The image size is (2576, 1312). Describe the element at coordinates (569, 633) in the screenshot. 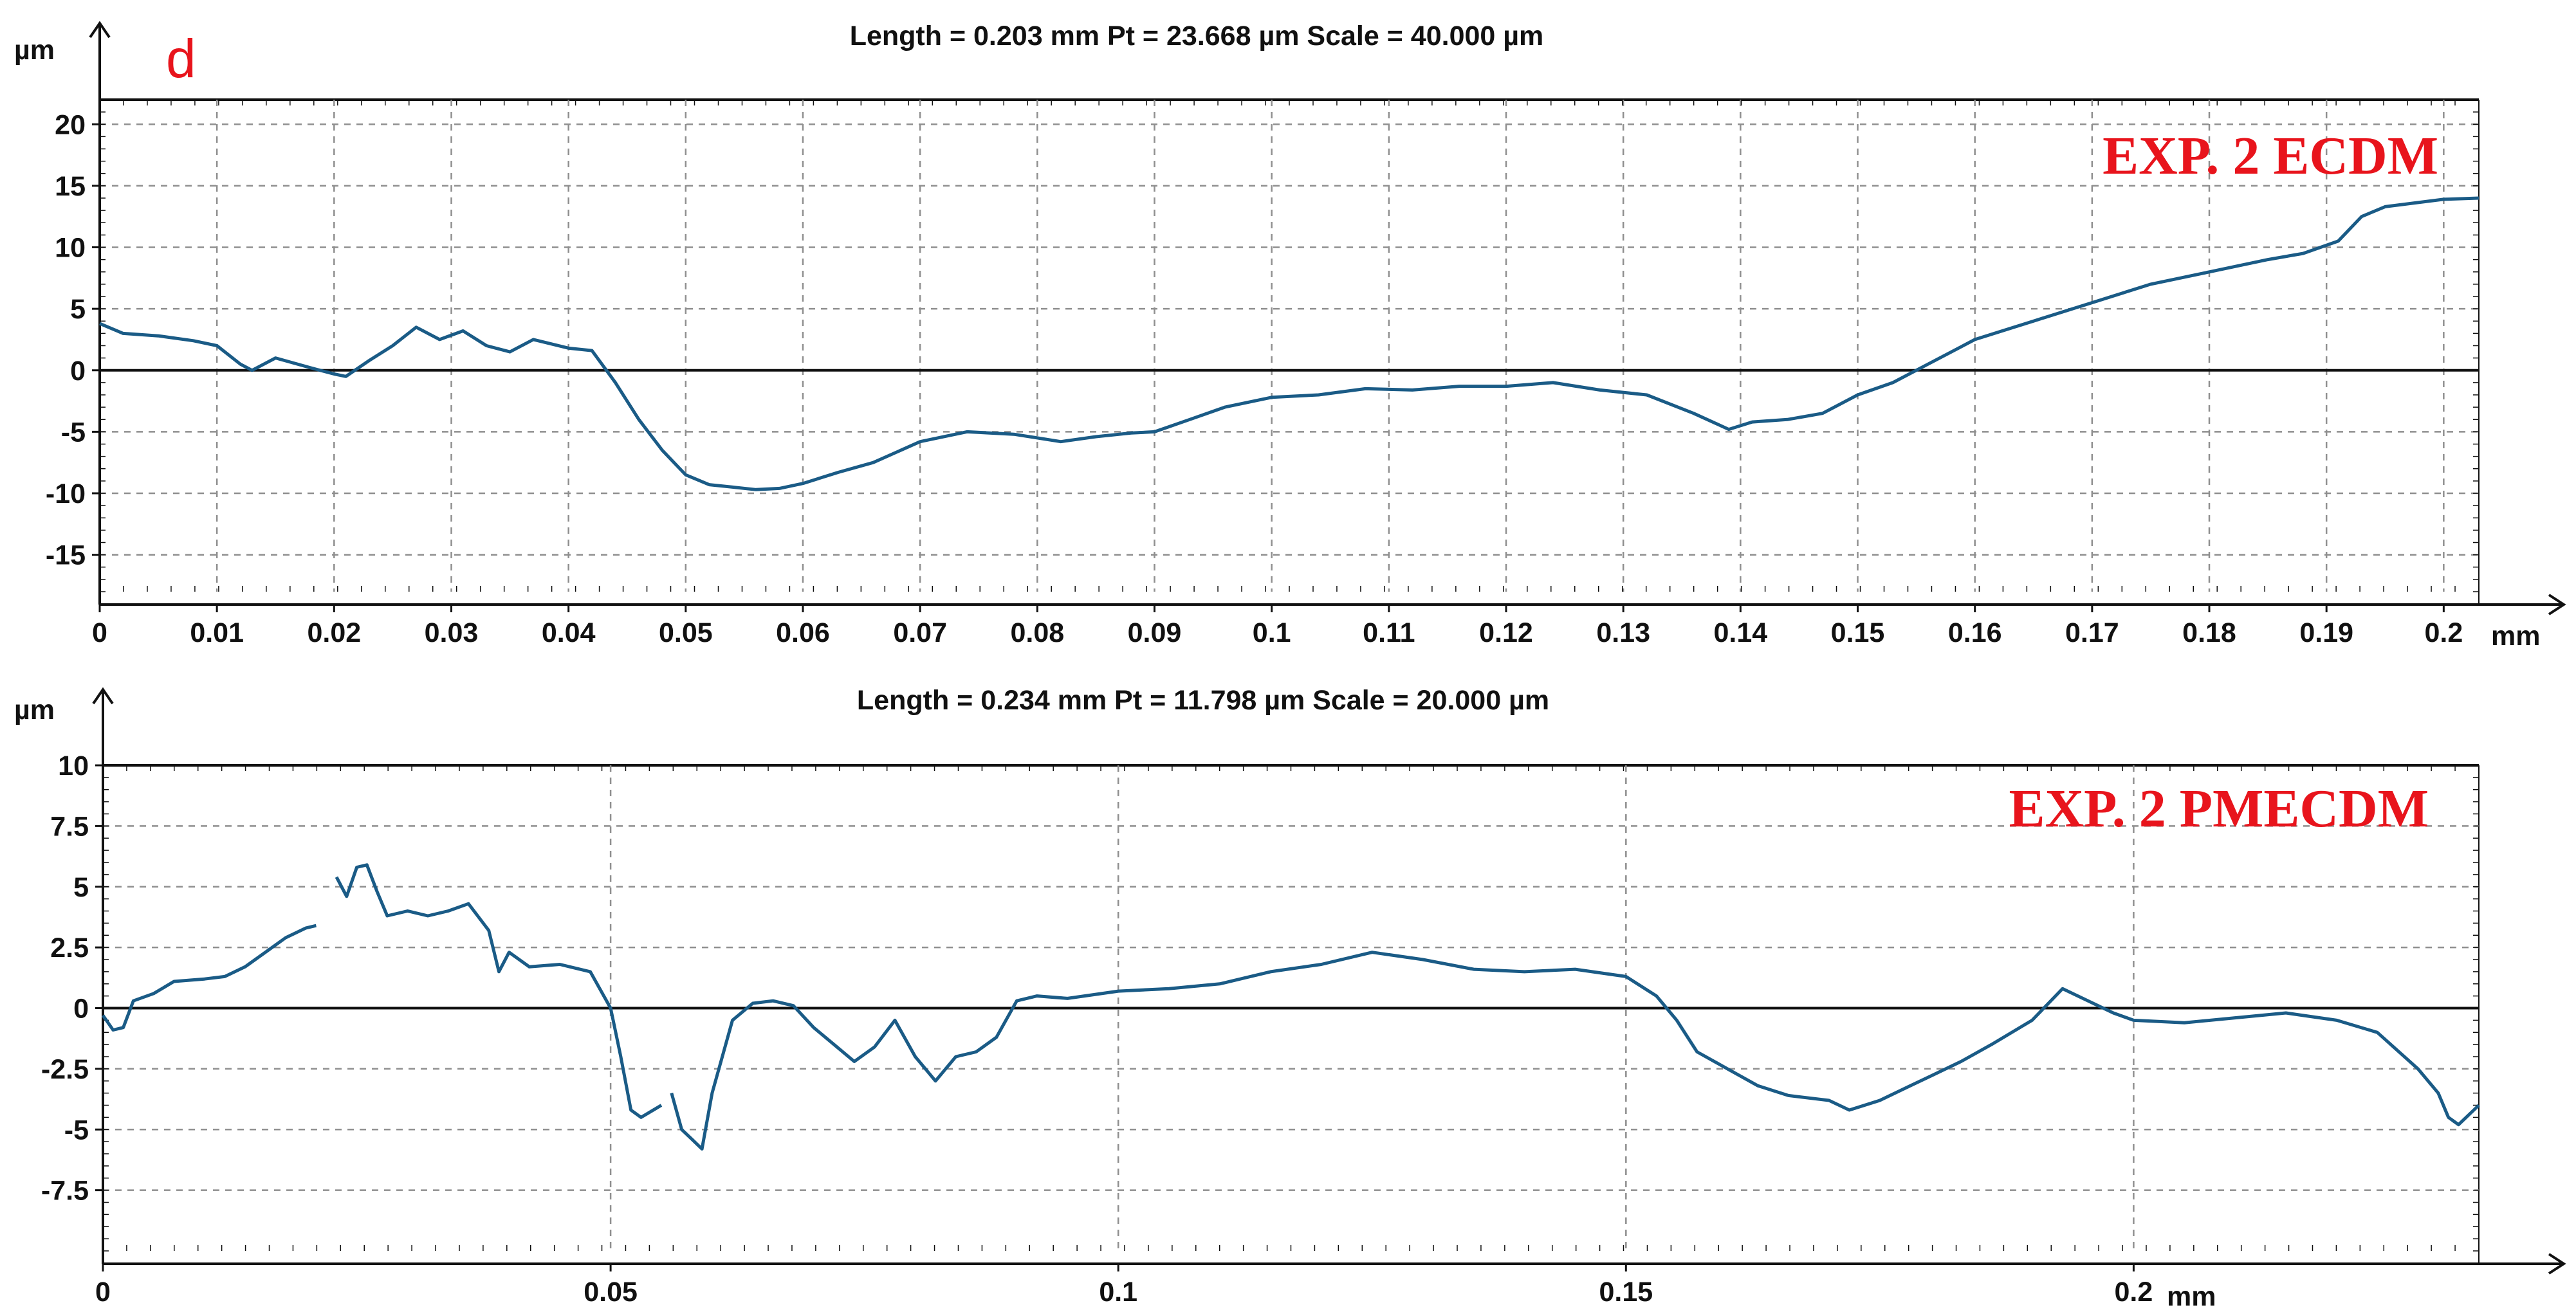

I see `chart-ecdm-x-tick-label: 0.04` at that location.